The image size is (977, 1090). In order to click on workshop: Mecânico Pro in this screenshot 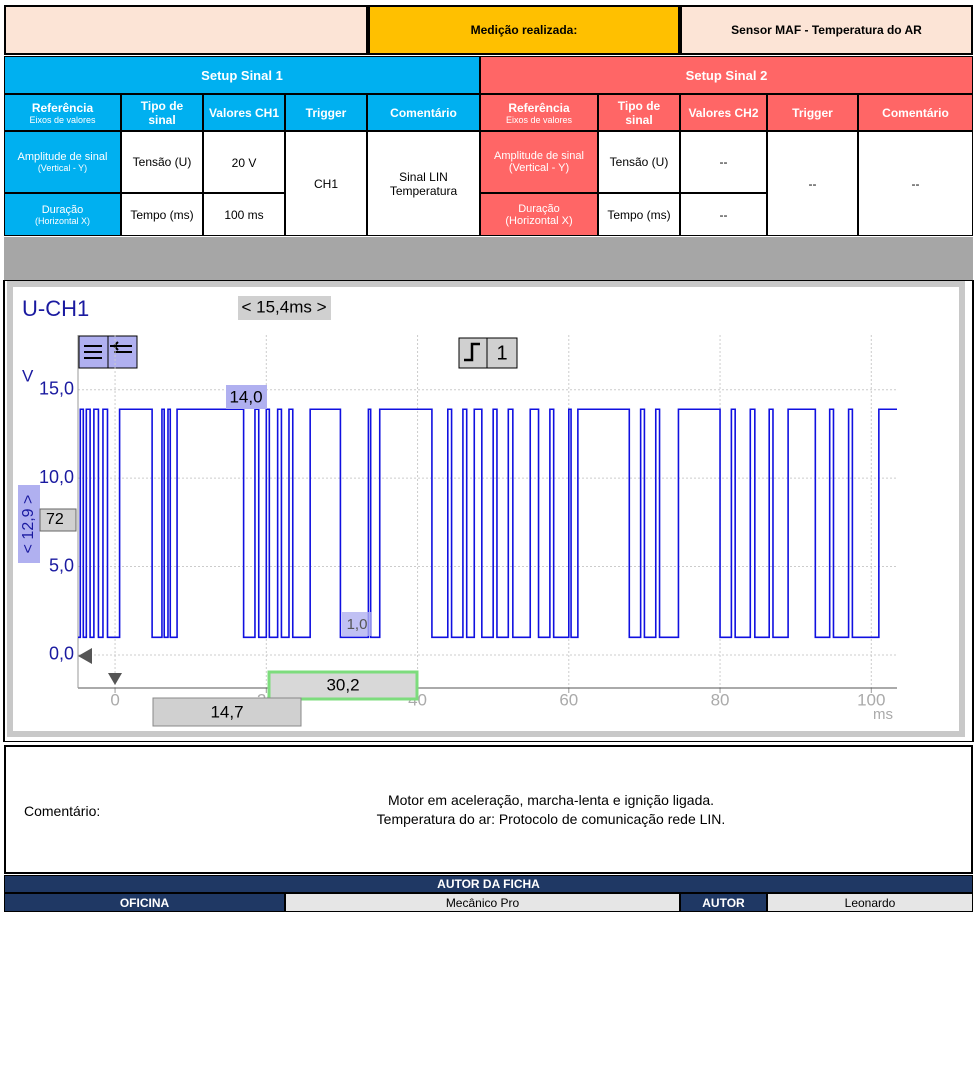, I will do `click(482, 902)`.